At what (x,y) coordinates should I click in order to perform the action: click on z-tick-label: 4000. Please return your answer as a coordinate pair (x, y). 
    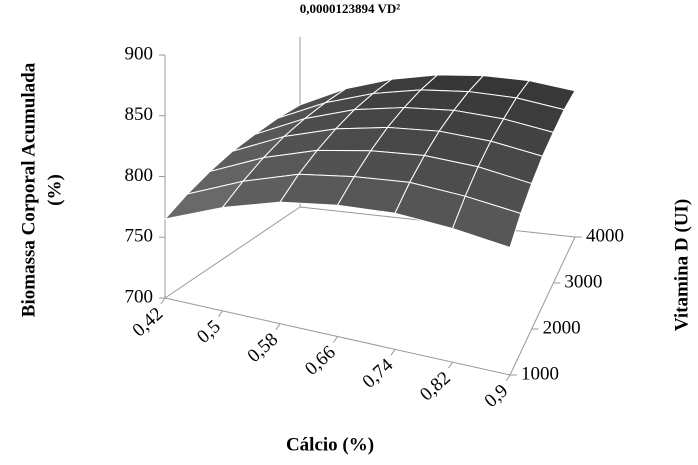
    Looking at the image, I should click on (605, 235).